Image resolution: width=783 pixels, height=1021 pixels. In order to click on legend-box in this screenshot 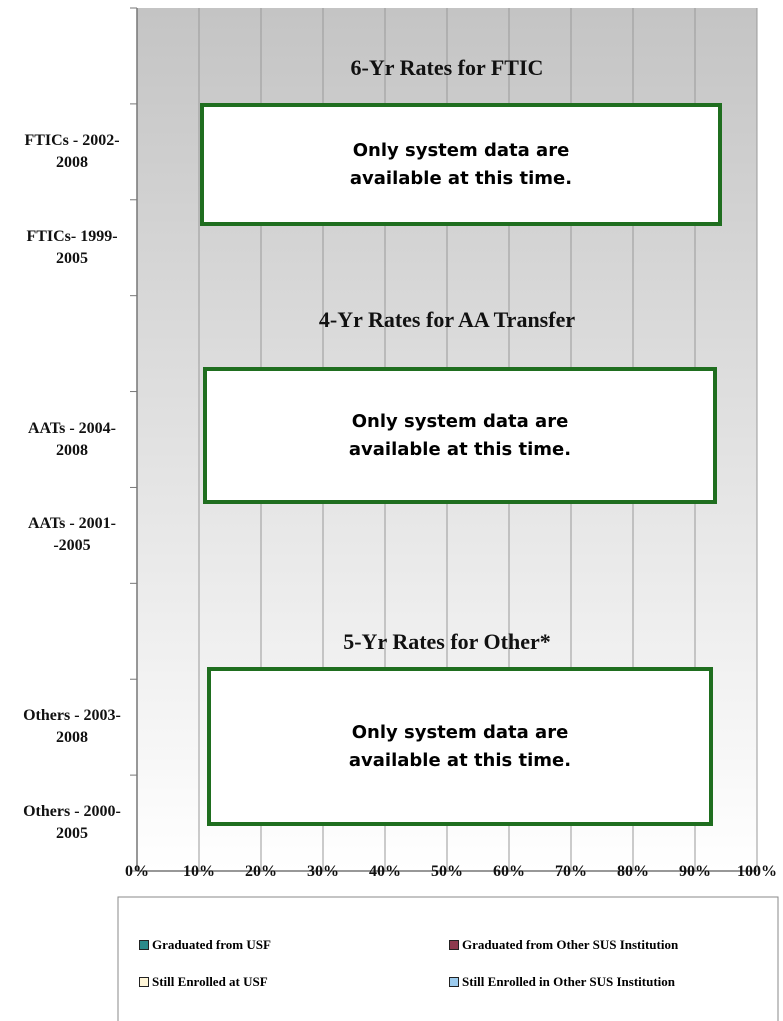, I will do `click(448, 958)`.